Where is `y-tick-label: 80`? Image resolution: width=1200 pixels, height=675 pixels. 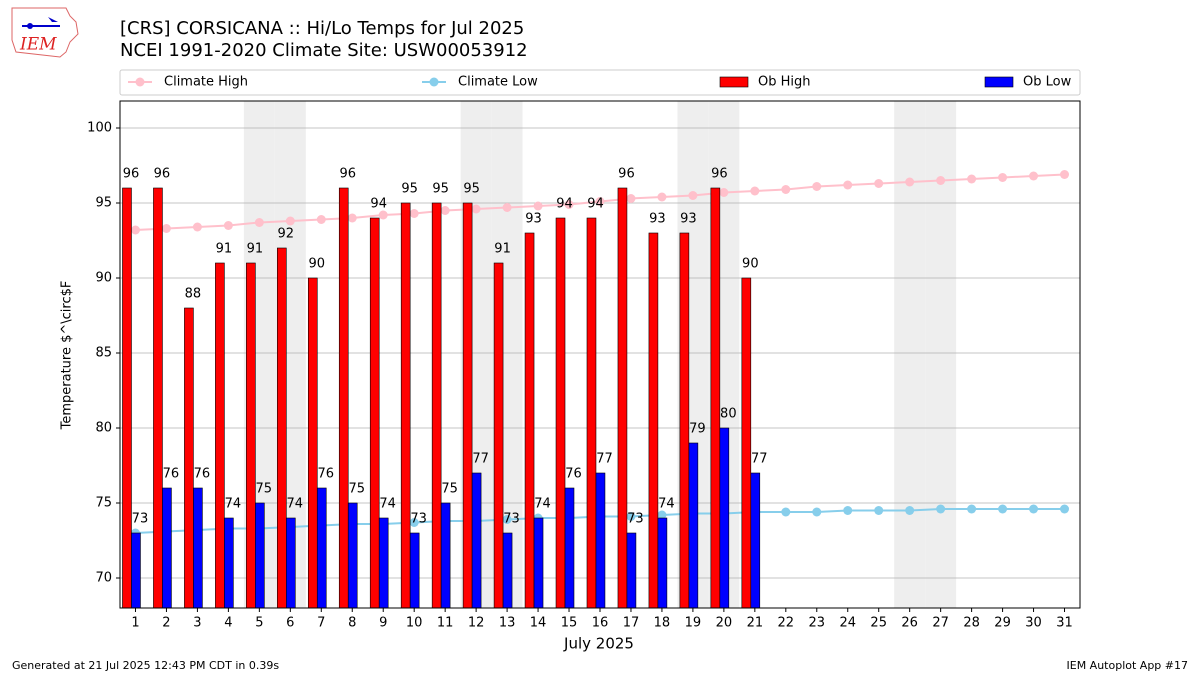 y-tick-label: 80 is located at coordinates (103, 428).